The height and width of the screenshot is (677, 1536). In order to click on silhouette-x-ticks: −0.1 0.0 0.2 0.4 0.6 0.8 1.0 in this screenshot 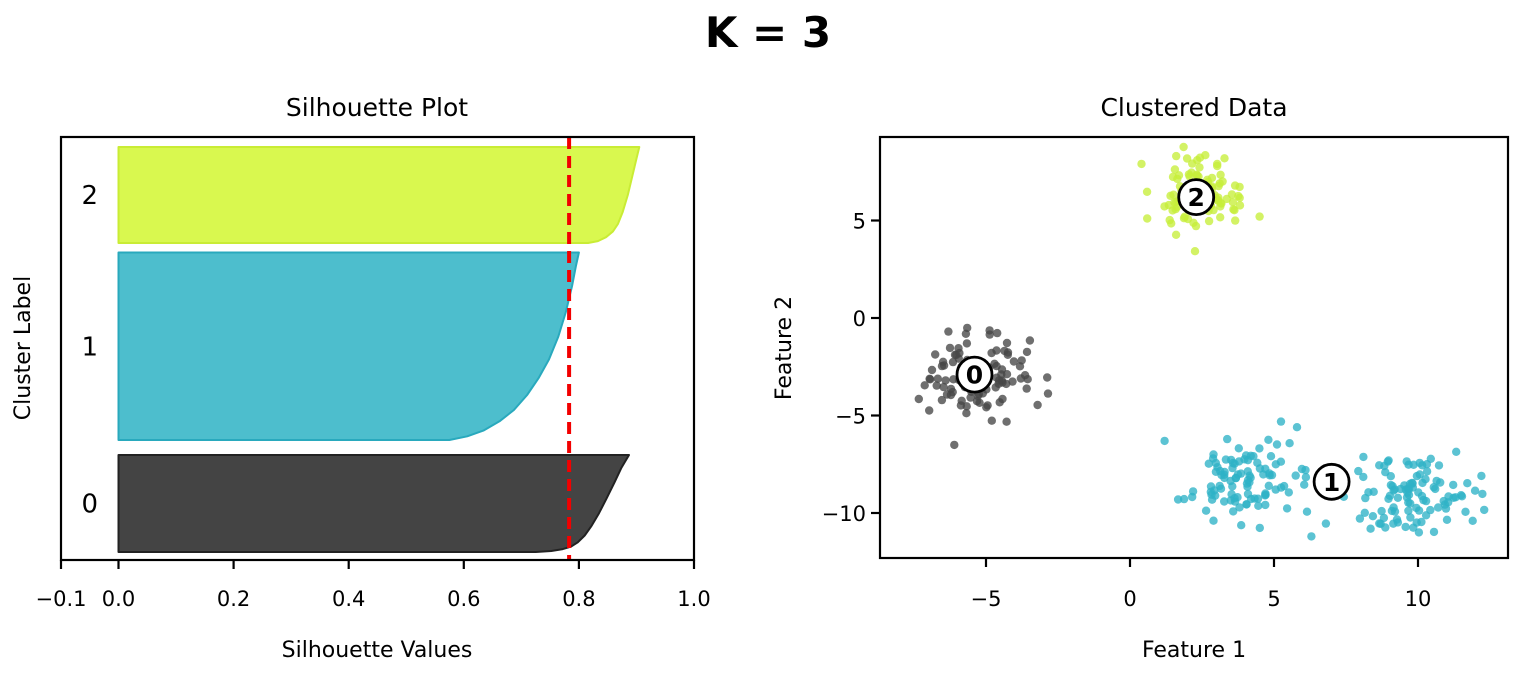, I will do `click(373, 585)`.